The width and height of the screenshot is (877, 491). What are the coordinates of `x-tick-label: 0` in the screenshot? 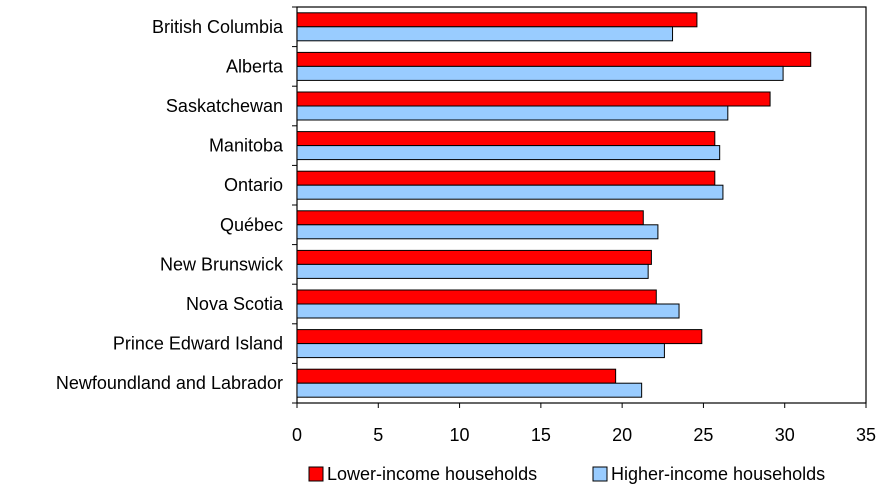 It's located at (297, 435).